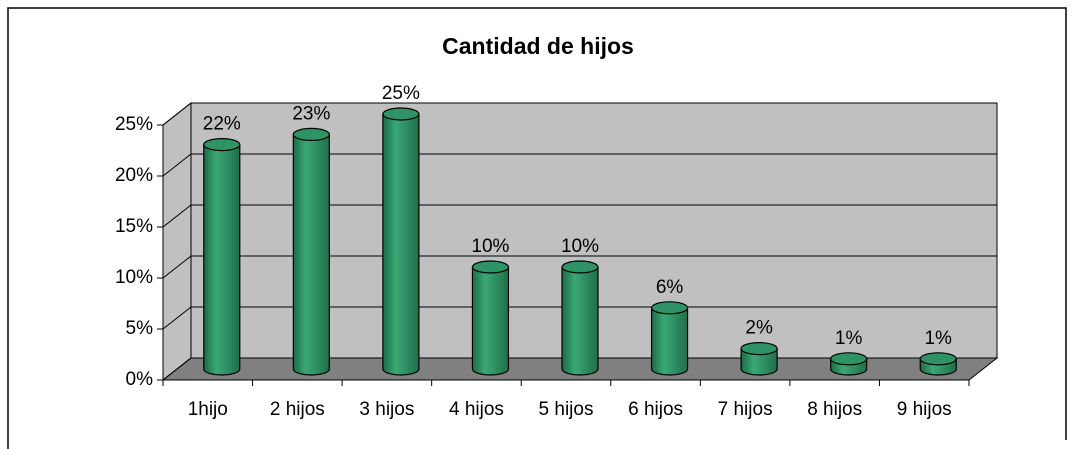  Describe the element at coordinates (140, 379) in the screenshot. I see `y-tick-label: 0%` at that location.